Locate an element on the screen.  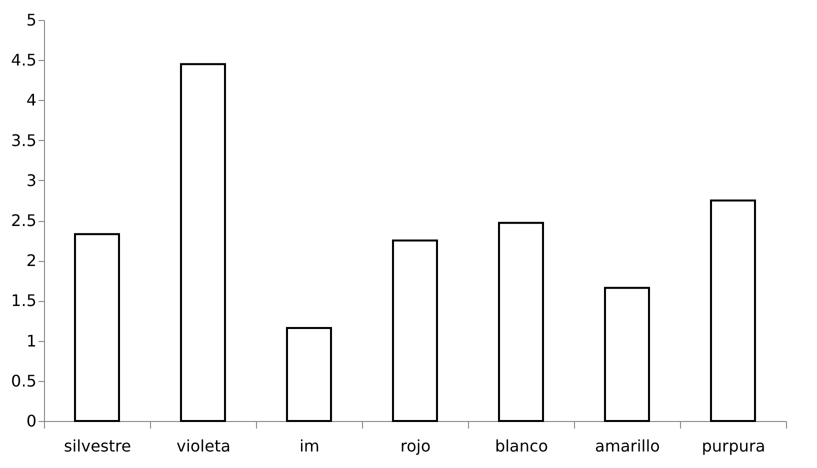
x-tick-label: amarillo is located at coordinates (627, 446).